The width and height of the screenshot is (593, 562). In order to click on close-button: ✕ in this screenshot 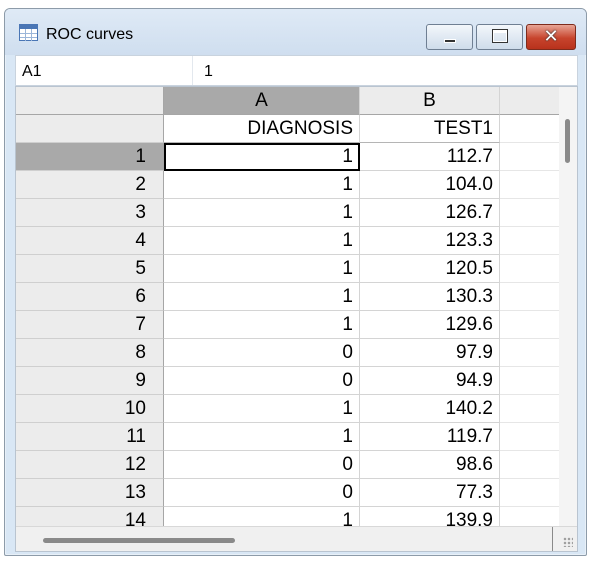, I will do `click(551, 37)`.